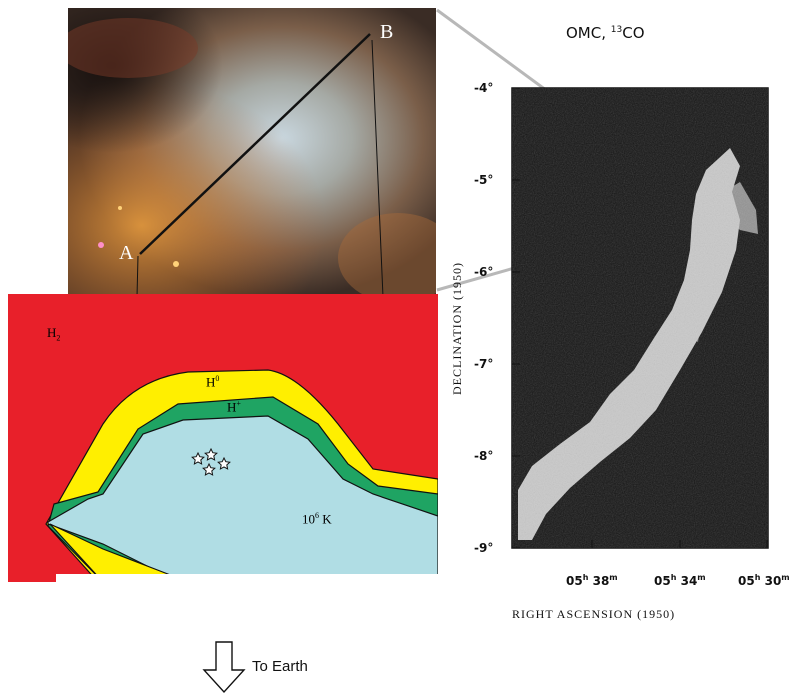 The height and width of the screenshot is (696, 801). Describe the element at coordinates (457, 328) in the screenshot. I see `y-axis-label: DECLINATION (1950)` at that location.